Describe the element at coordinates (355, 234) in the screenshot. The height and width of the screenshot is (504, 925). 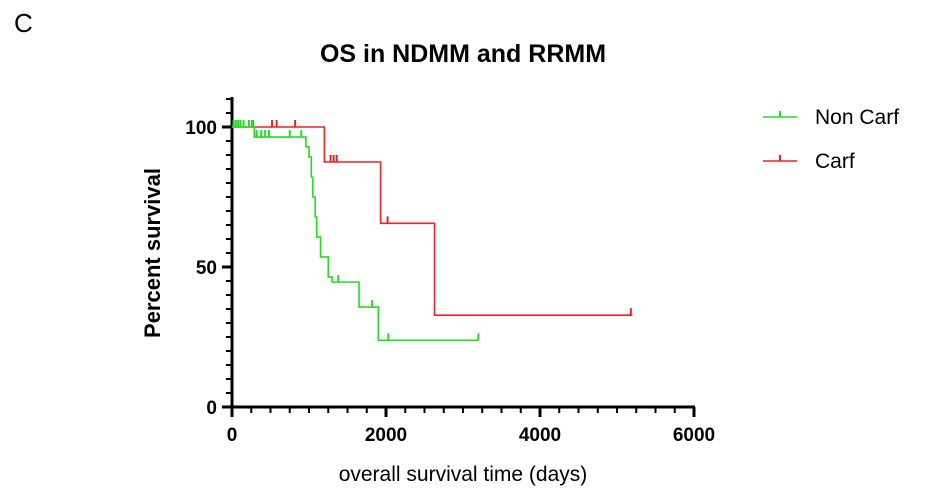
I see `series-line-non-carf` at that location.